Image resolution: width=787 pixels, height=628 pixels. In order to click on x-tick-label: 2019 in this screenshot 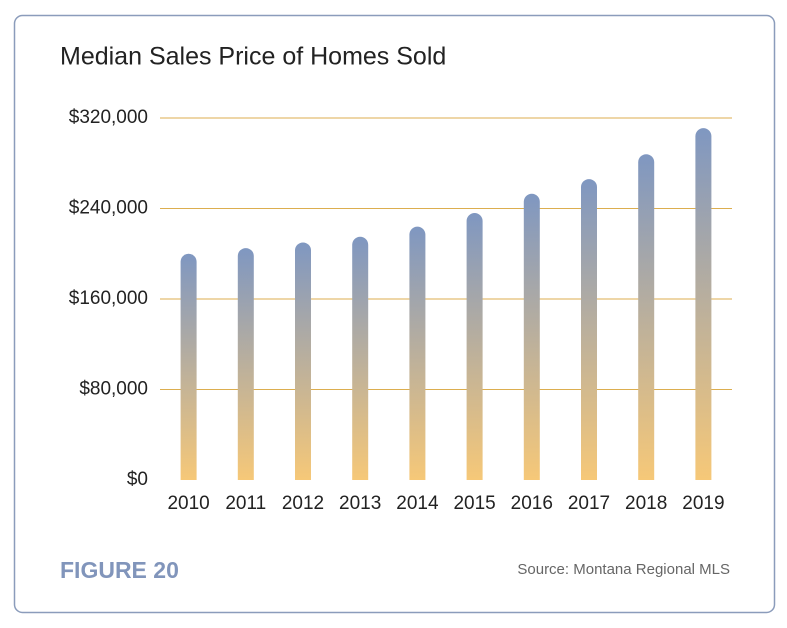, I will do `click(703, 503)`.